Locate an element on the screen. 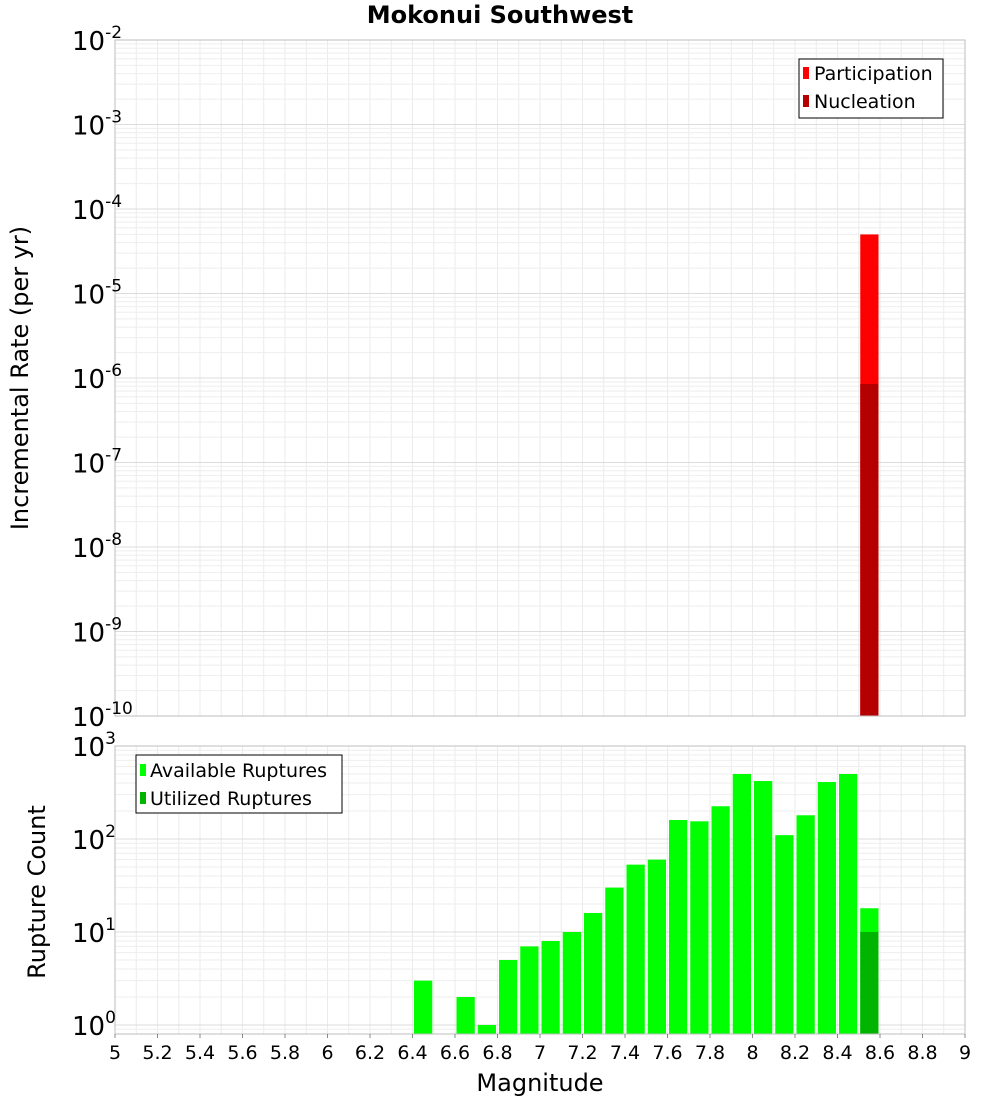 The height and width of the screenshot is (1104, 1000). count-y-ticks: 10³ 10² 10¹ 10⁰ is located at coordinates (94, 885).